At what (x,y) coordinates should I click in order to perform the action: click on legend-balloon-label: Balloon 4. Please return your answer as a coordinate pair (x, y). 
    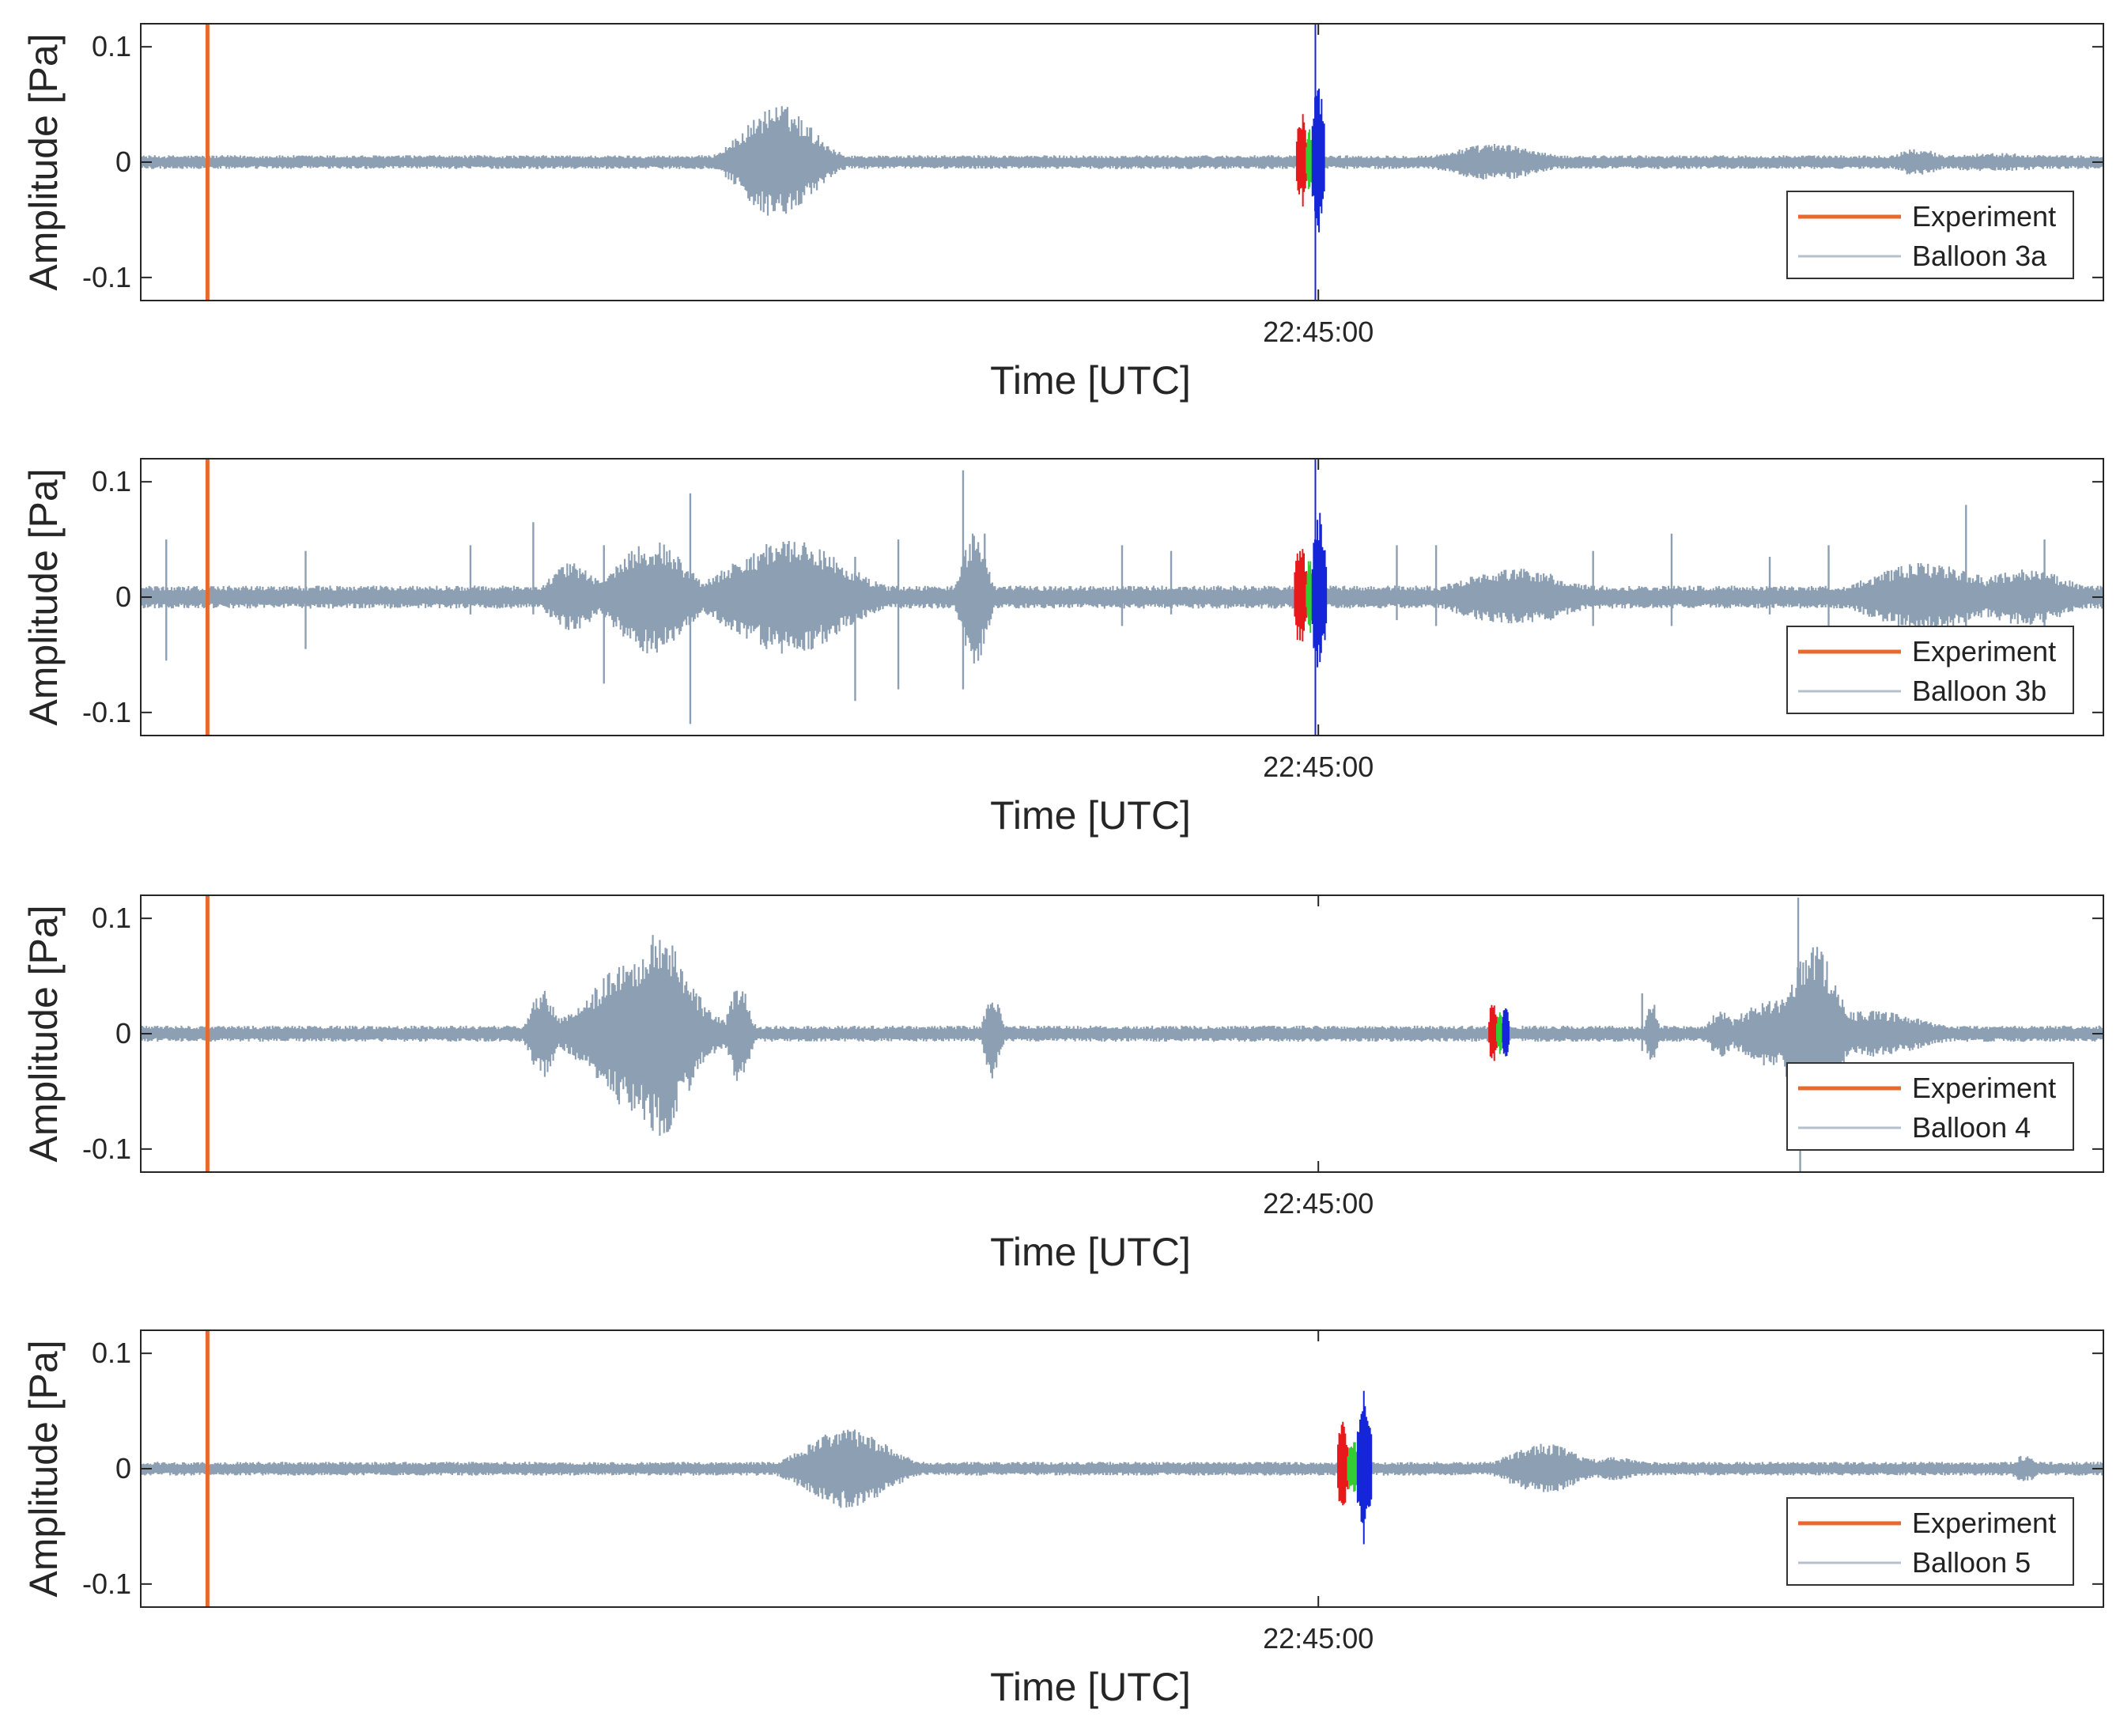
    Looking at the image, I should click on (1971, 1127).